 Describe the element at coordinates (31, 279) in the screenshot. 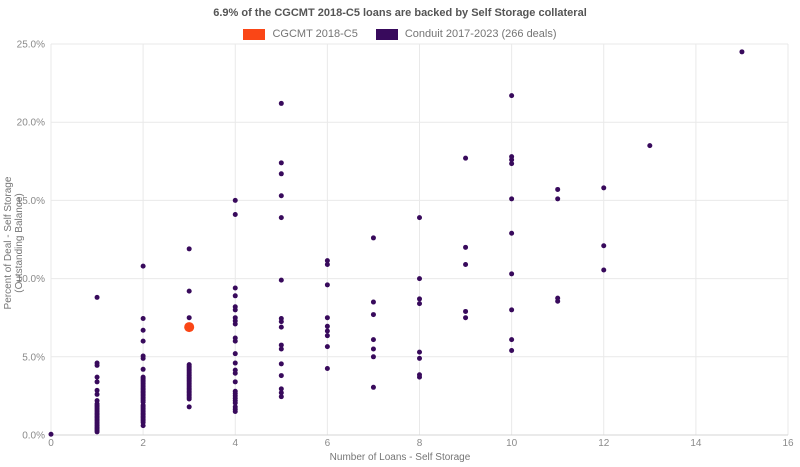

I see `y-tick-label: 10.0%` at that location.